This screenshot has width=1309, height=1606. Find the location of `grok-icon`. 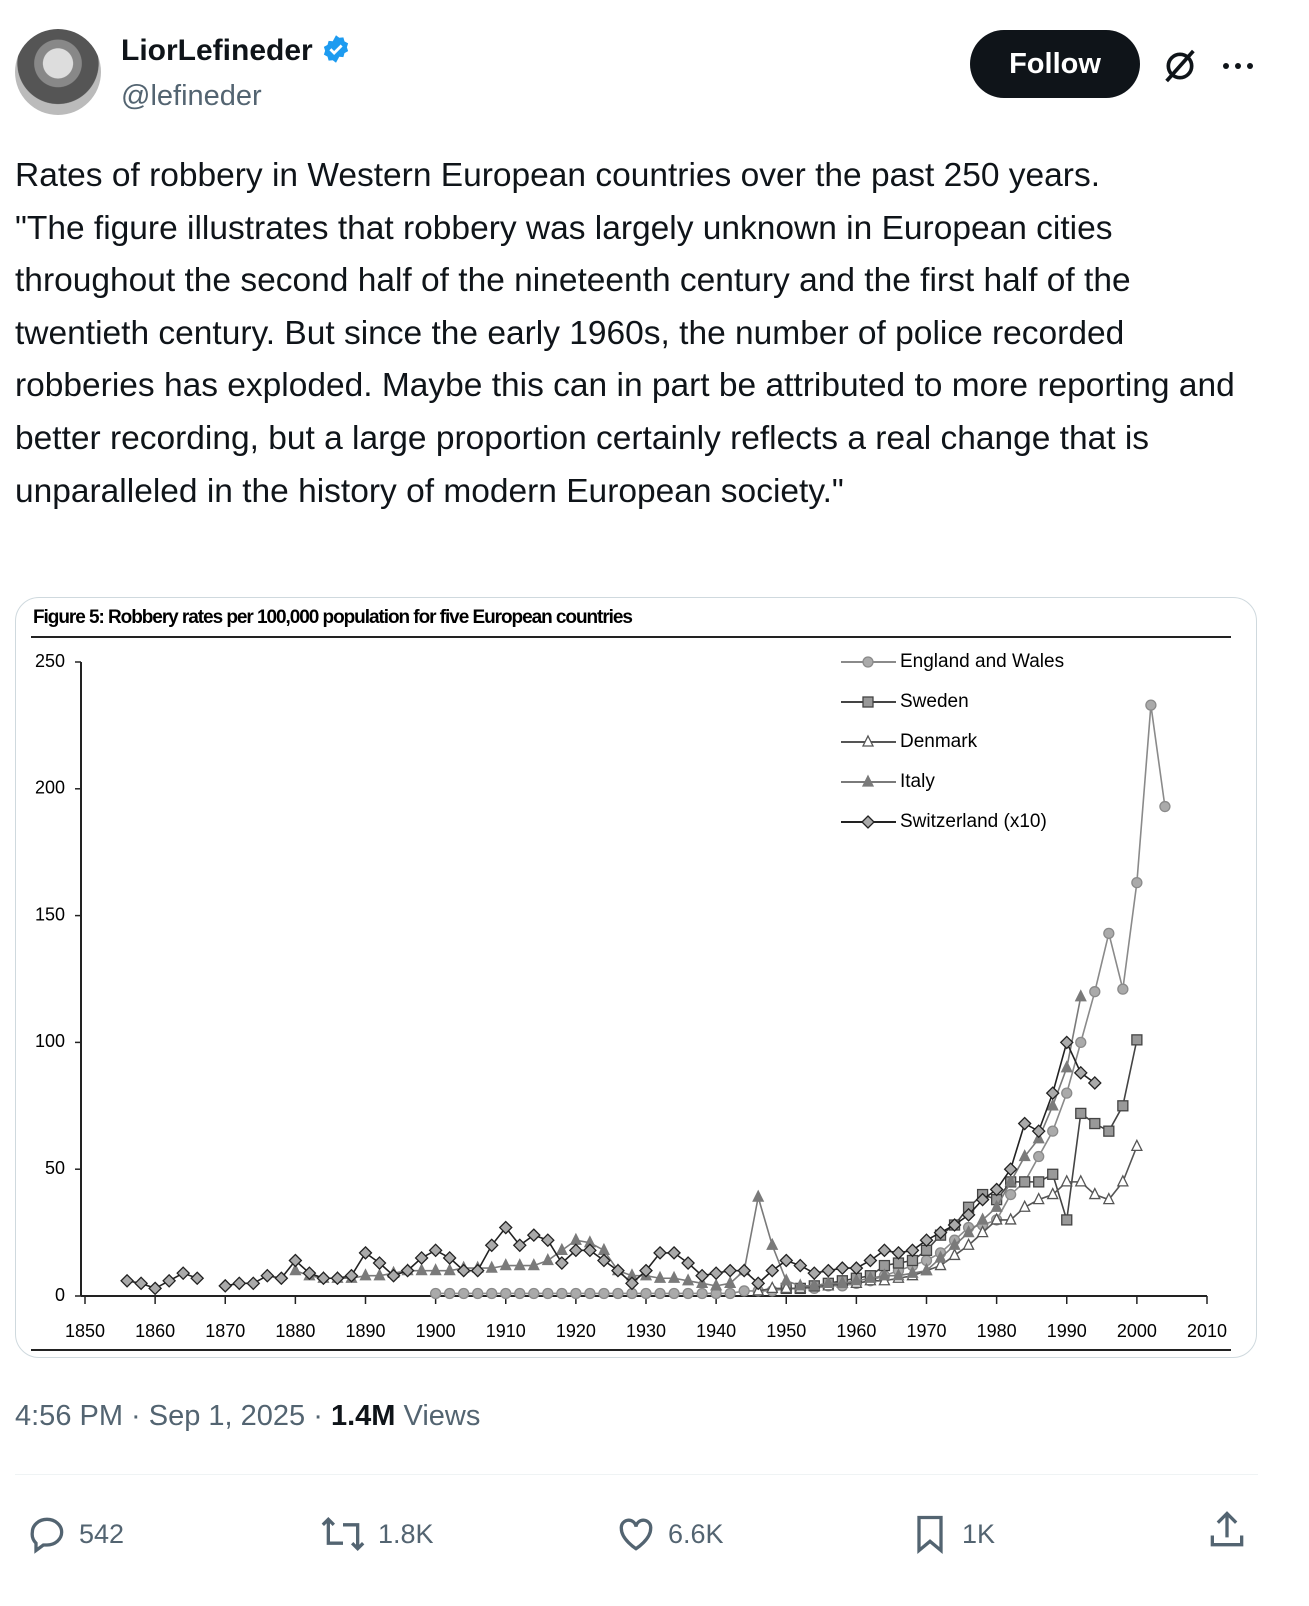

grok-icon is located at coordinates (1180, 66).